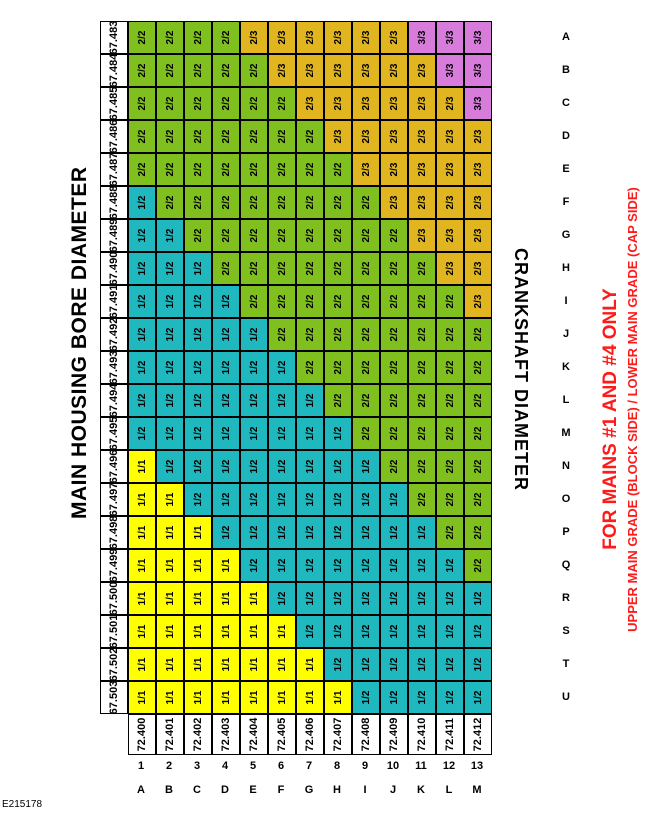  What do you see at coordinates (478, 37) in the screenshot?
I see `grade-cell: 3/3` at bounding box center [478, 37].